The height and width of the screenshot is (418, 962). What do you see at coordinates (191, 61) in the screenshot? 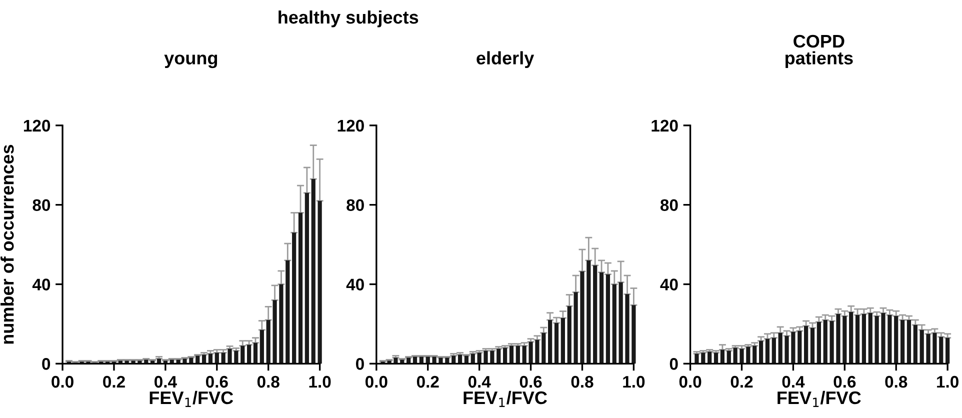
I see `chart-title: young` at bounding box center [191, 61].